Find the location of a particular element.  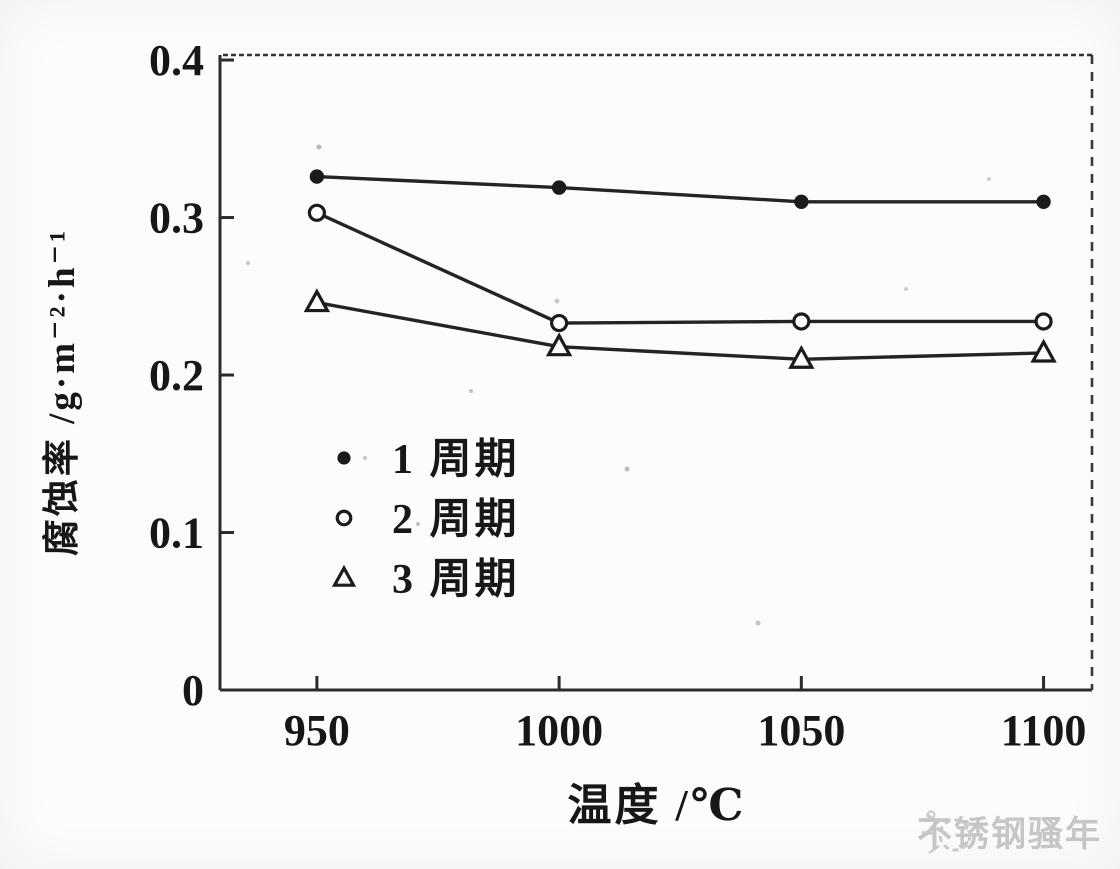

legend-label-3: 3 周期 is located at coordinates (456, 580).